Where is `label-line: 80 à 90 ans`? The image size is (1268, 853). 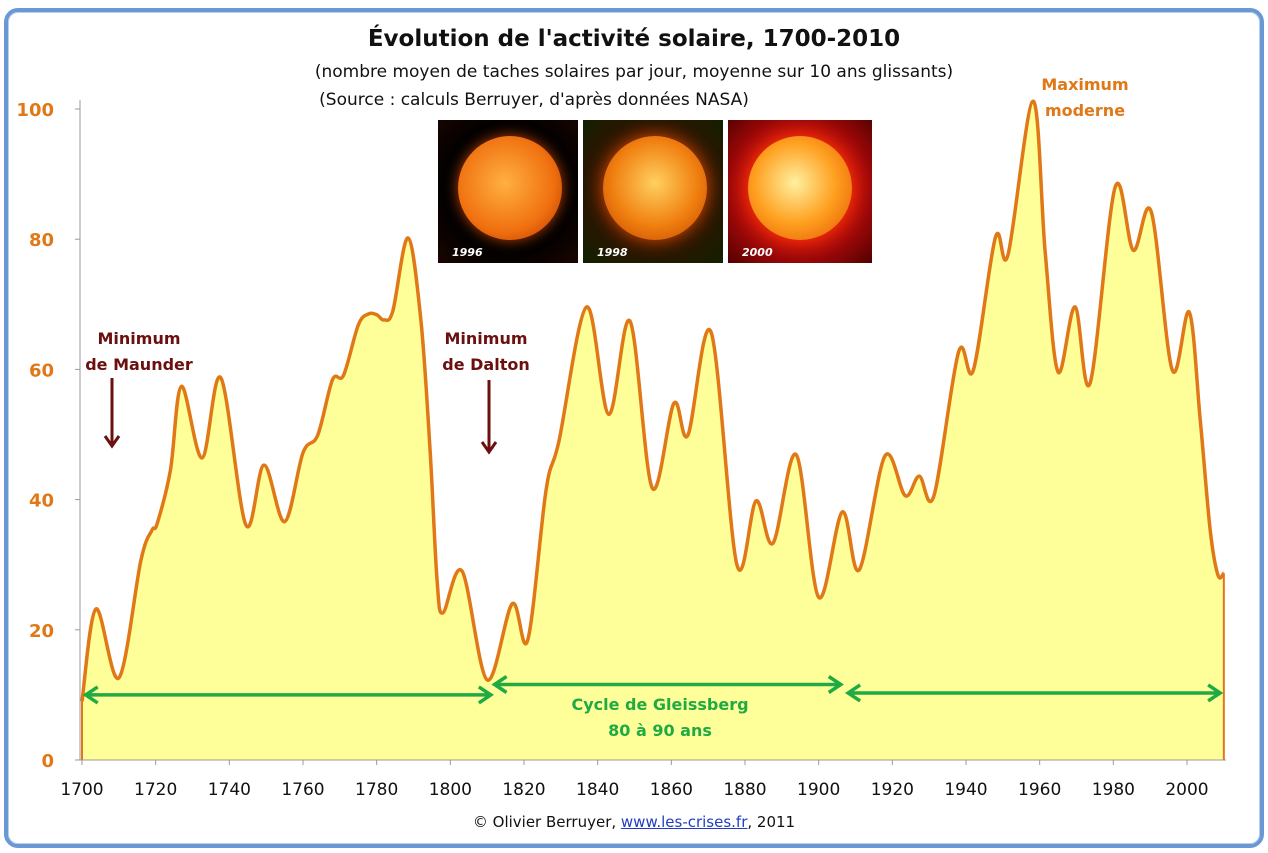
label-line: 80 à 90 ans is located at coordinates (660, 730).